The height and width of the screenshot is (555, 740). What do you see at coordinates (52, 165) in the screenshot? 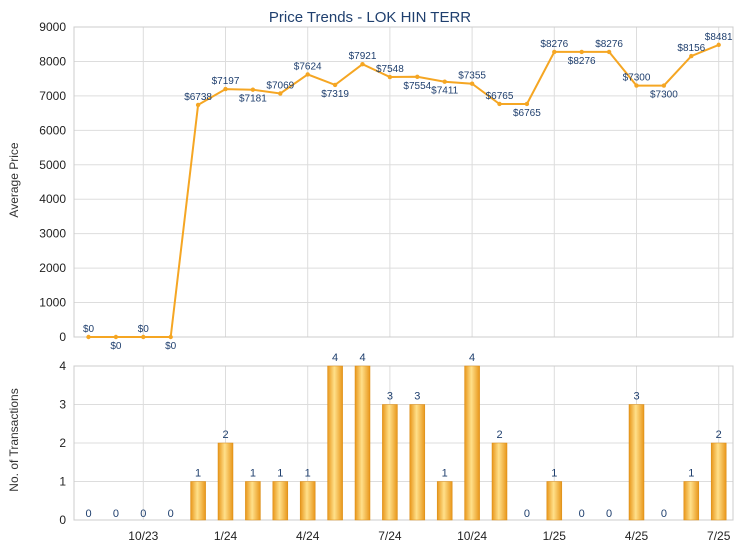
I see `y-tick-label: 5000` at bounding box center [52, 165].